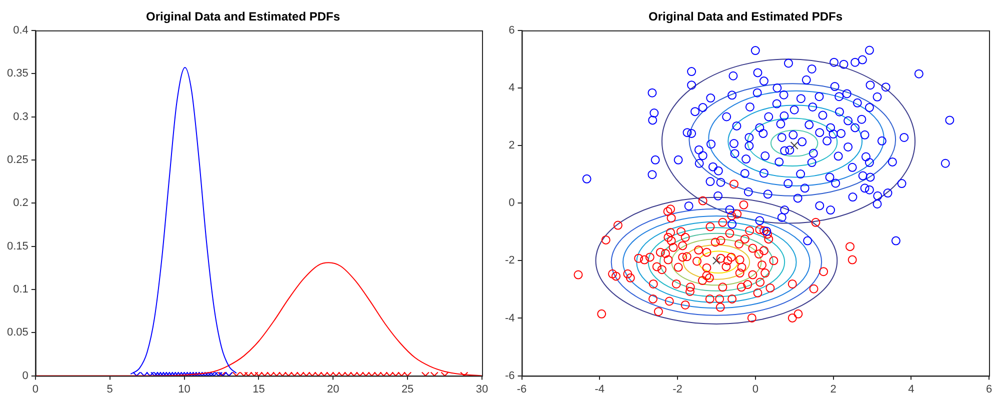  I want to click on x-tick-label: 2, so click(833, 389).